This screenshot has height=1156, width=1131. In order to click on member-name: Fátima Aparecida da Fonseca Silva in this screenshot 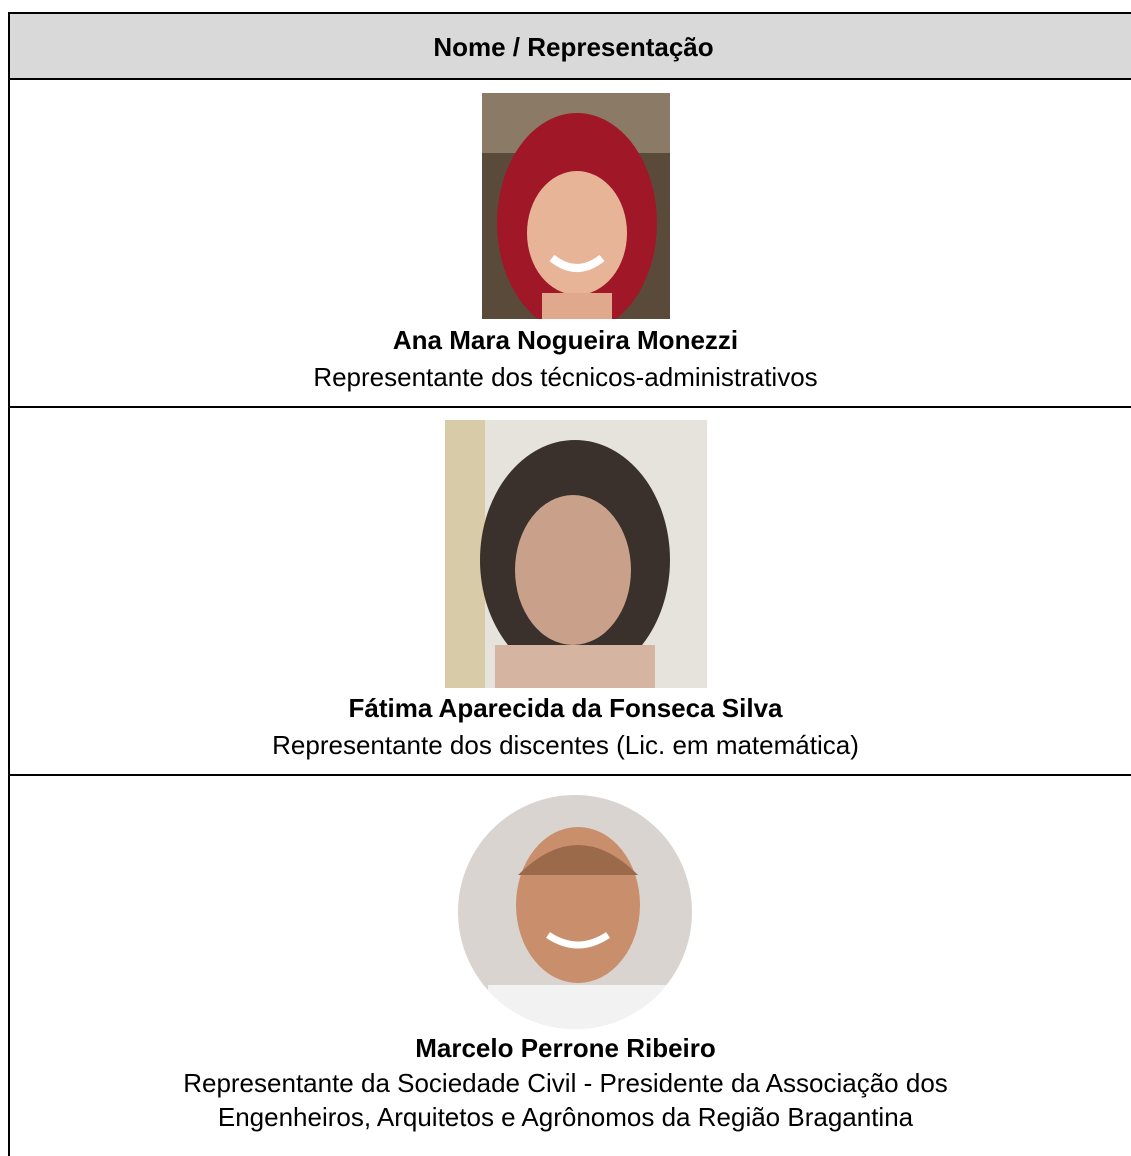, I will do `click(565, 708)`.